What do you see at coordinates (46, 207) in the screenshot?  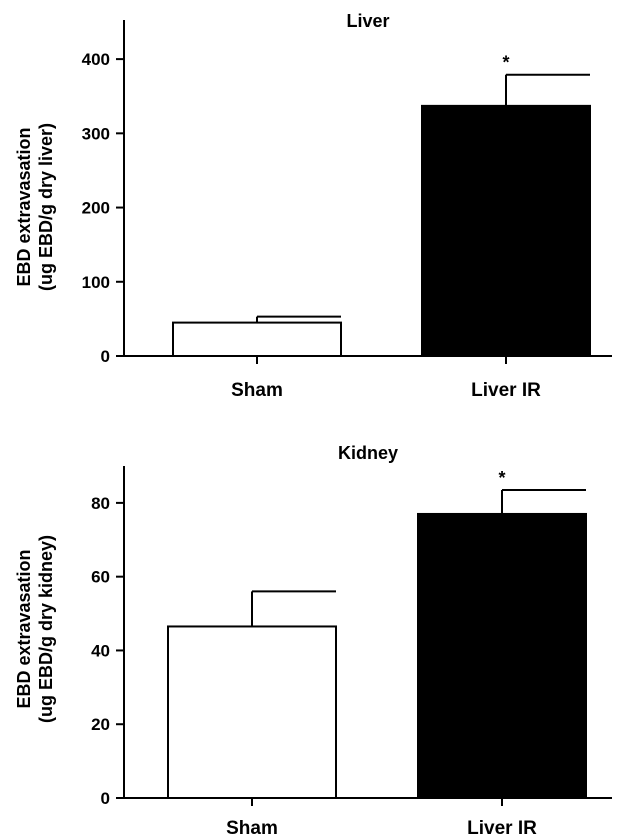 I see `liver-y-axis-label-line2: (ug EBD/g dry liver)` at bounding box center [46, 207].